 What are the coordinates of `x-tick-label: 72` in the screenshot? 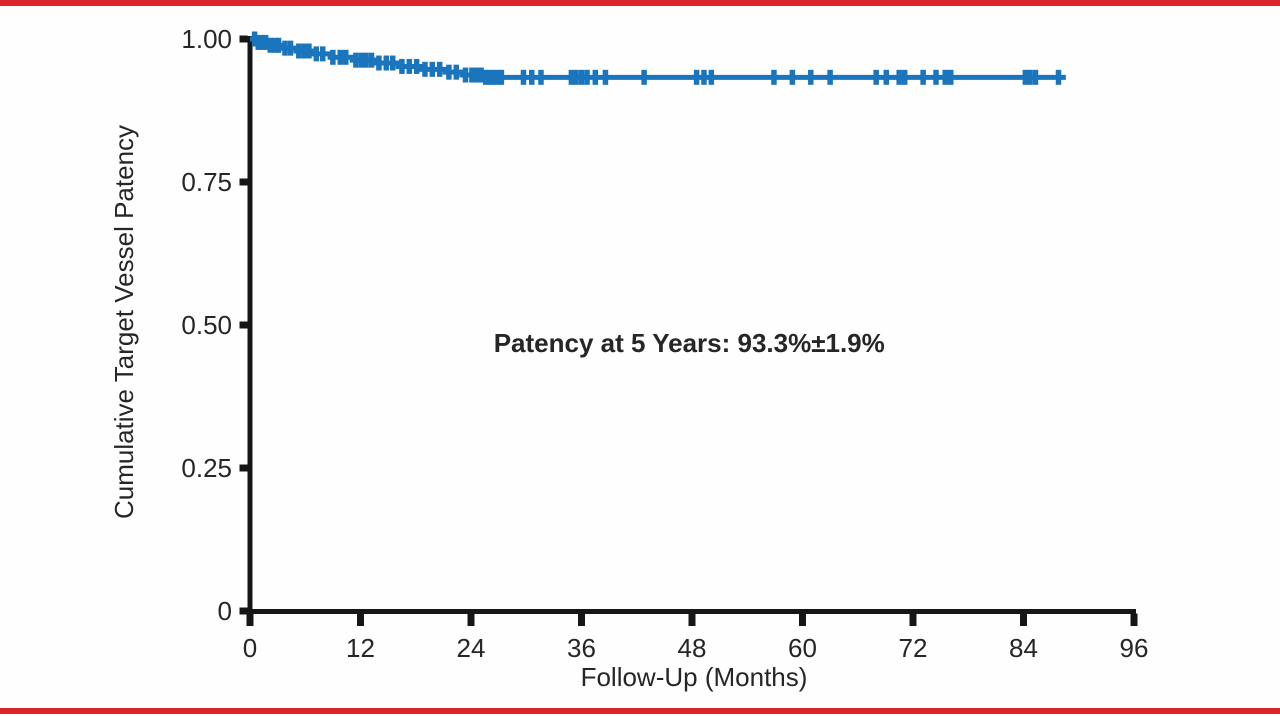 It's located at (913, 648).